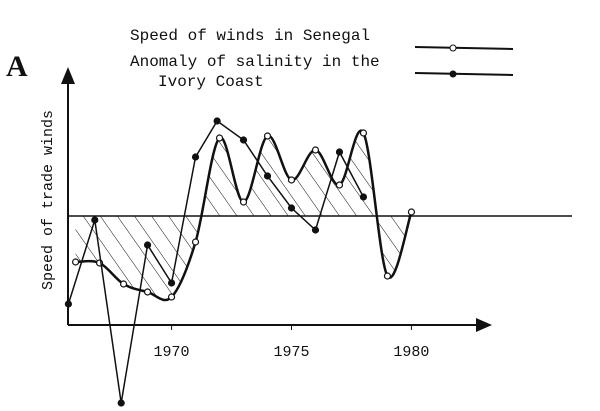  Describe the element at coordinates (68, 75) in the screenshot. I see `y-axis-arrow` at that location.